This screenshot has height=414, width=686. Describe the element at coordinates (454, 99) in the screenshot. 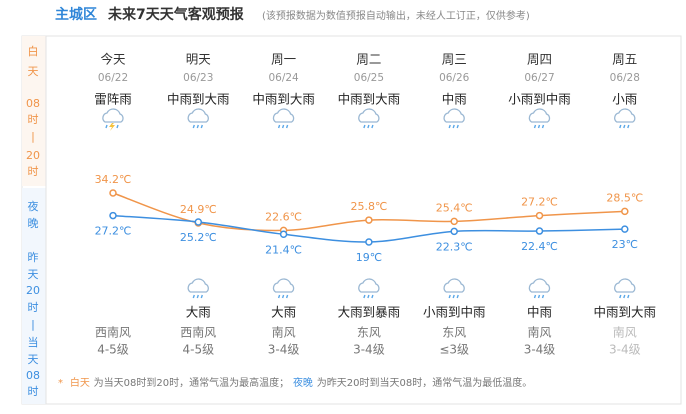

I see `day-weather: 中雨` at that location.